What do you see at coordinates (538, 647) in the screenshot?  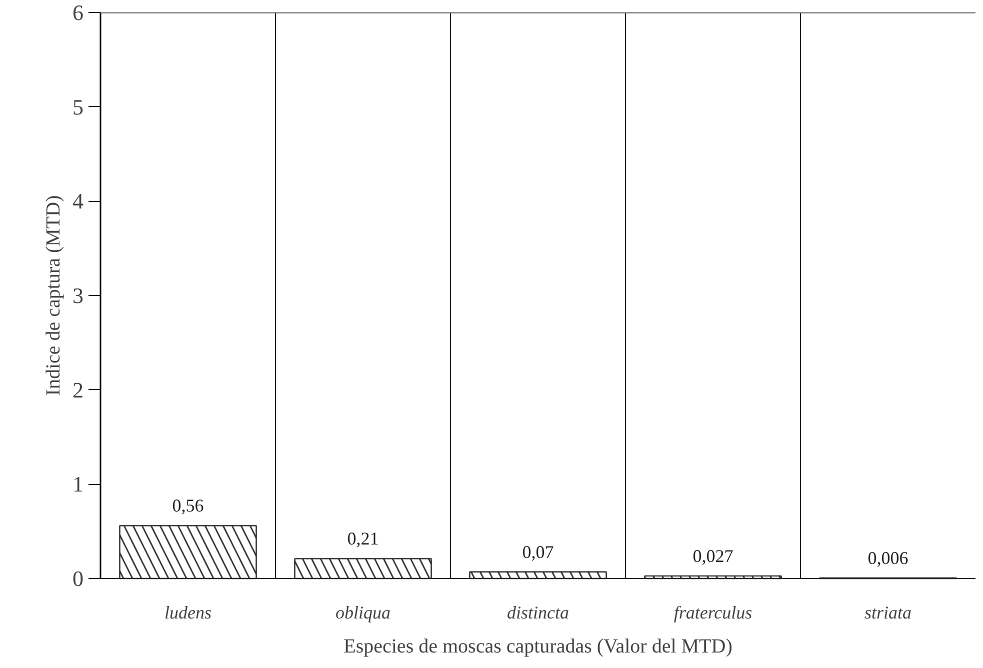 I see `x-axis-title: Especies de moscas capturadas (Valor del MTD)` at bounding box center [538, 647].